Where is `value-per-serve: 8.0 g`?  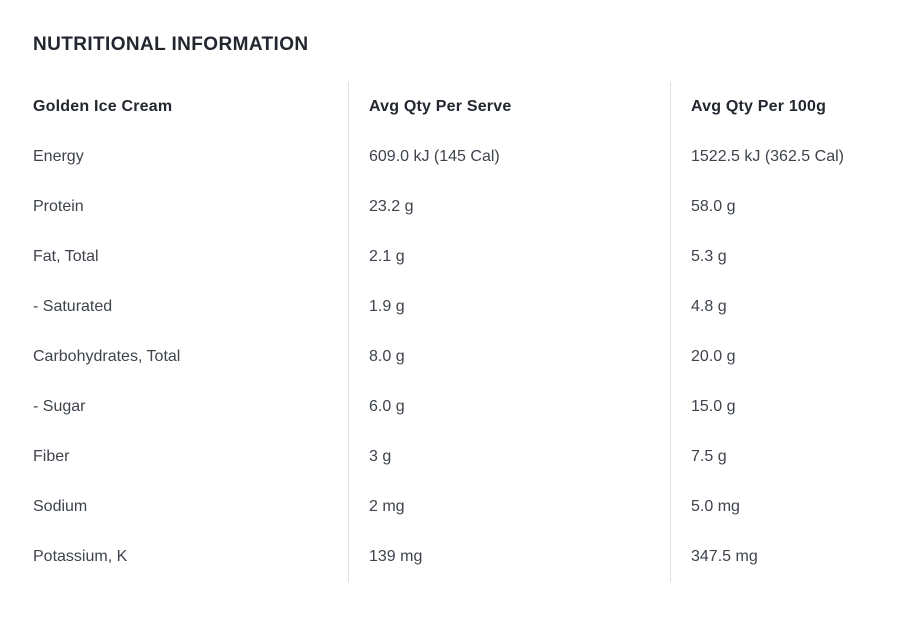 value-per-serve: 8.0 g is located at coordinates (509, 357).